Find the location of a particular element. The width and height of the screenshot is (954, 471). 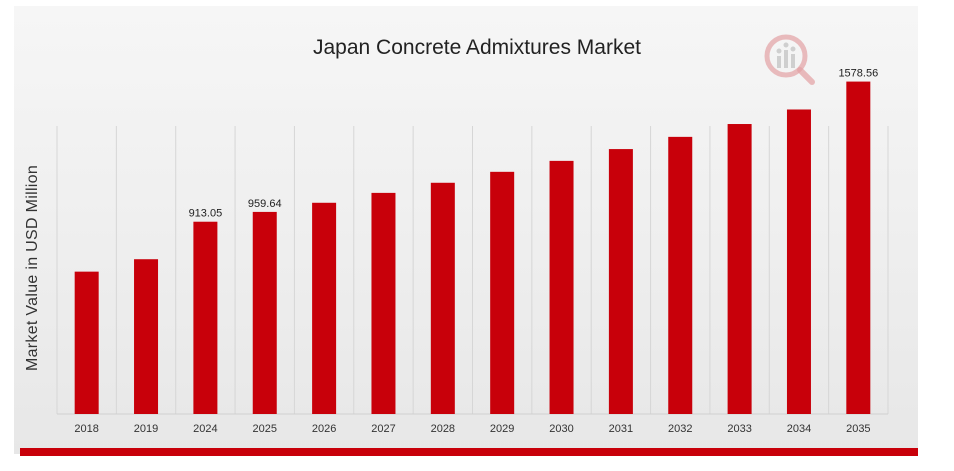

x-tick-label-2026: 2026 is located at coordinates (324, 429).